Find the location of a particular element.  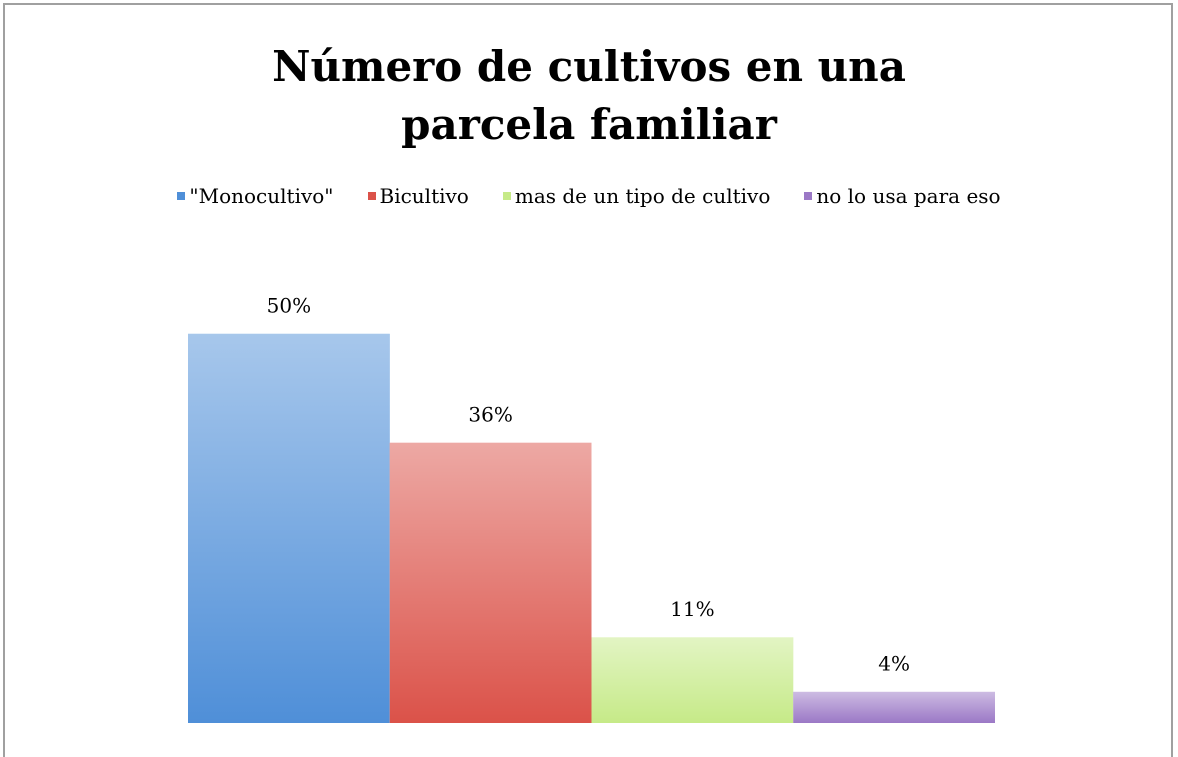

legend-label: Bicultivo is located at coordinates (424, 196).